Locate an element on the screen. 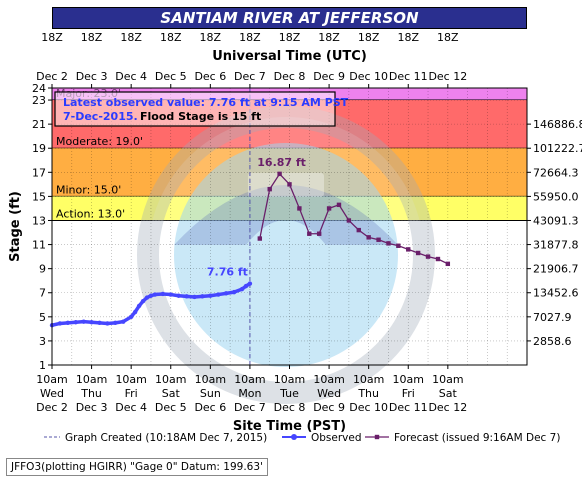 The image size is (582, 481). right-axis-tick-label: 2858.6 is located at coordinates (552, 341).